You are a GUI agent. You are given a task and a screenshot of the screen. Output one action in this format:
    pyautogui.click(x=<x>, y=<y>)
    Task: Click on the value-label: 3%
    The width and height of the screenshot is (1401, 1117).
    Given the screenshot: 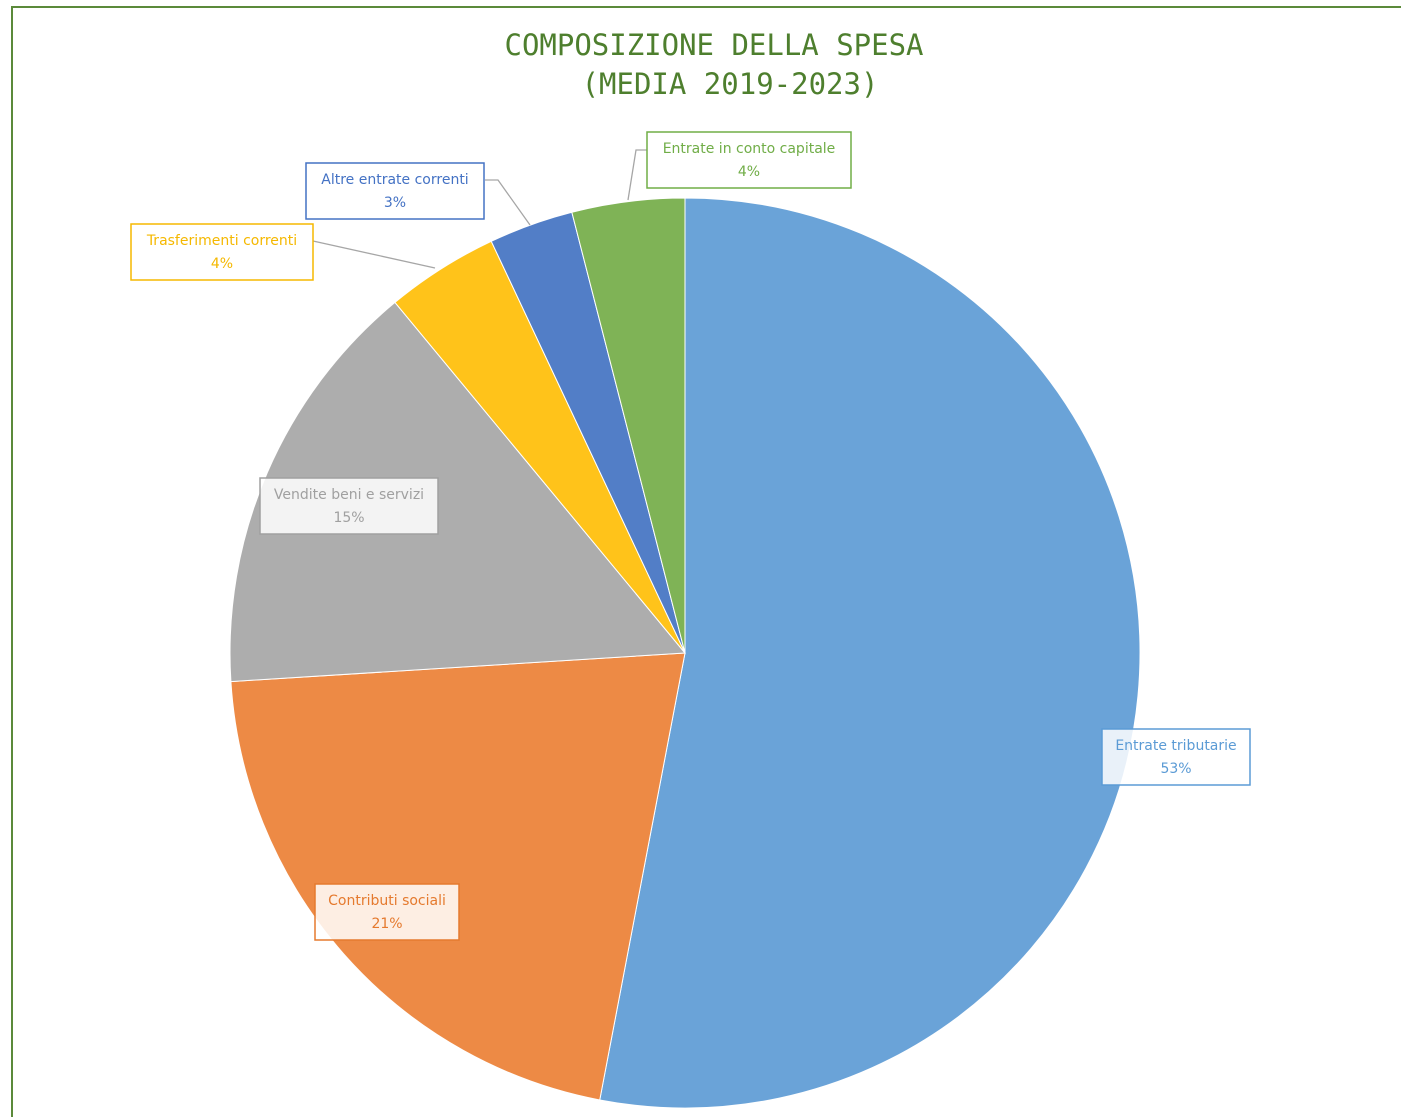 What is the action you would take?
    pyautogui.click(x=395, y=203)
    